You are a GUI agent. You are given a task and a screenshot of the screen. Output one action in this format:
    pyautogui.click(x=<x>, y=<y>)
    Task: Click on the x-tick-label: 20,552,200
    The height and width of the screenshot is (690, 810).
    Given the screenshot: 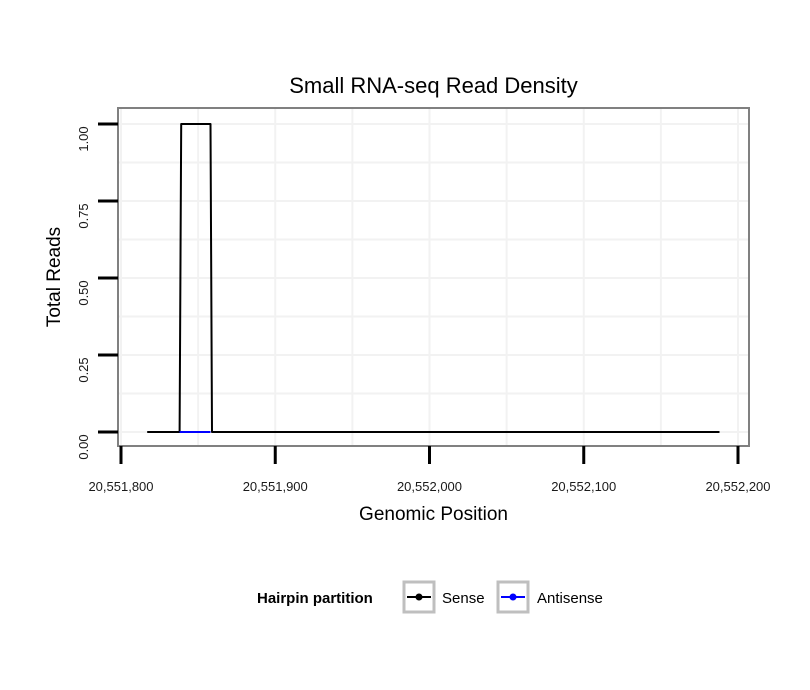 What is the action you would take?
    pyautogui.click(x=737, y=486)
    